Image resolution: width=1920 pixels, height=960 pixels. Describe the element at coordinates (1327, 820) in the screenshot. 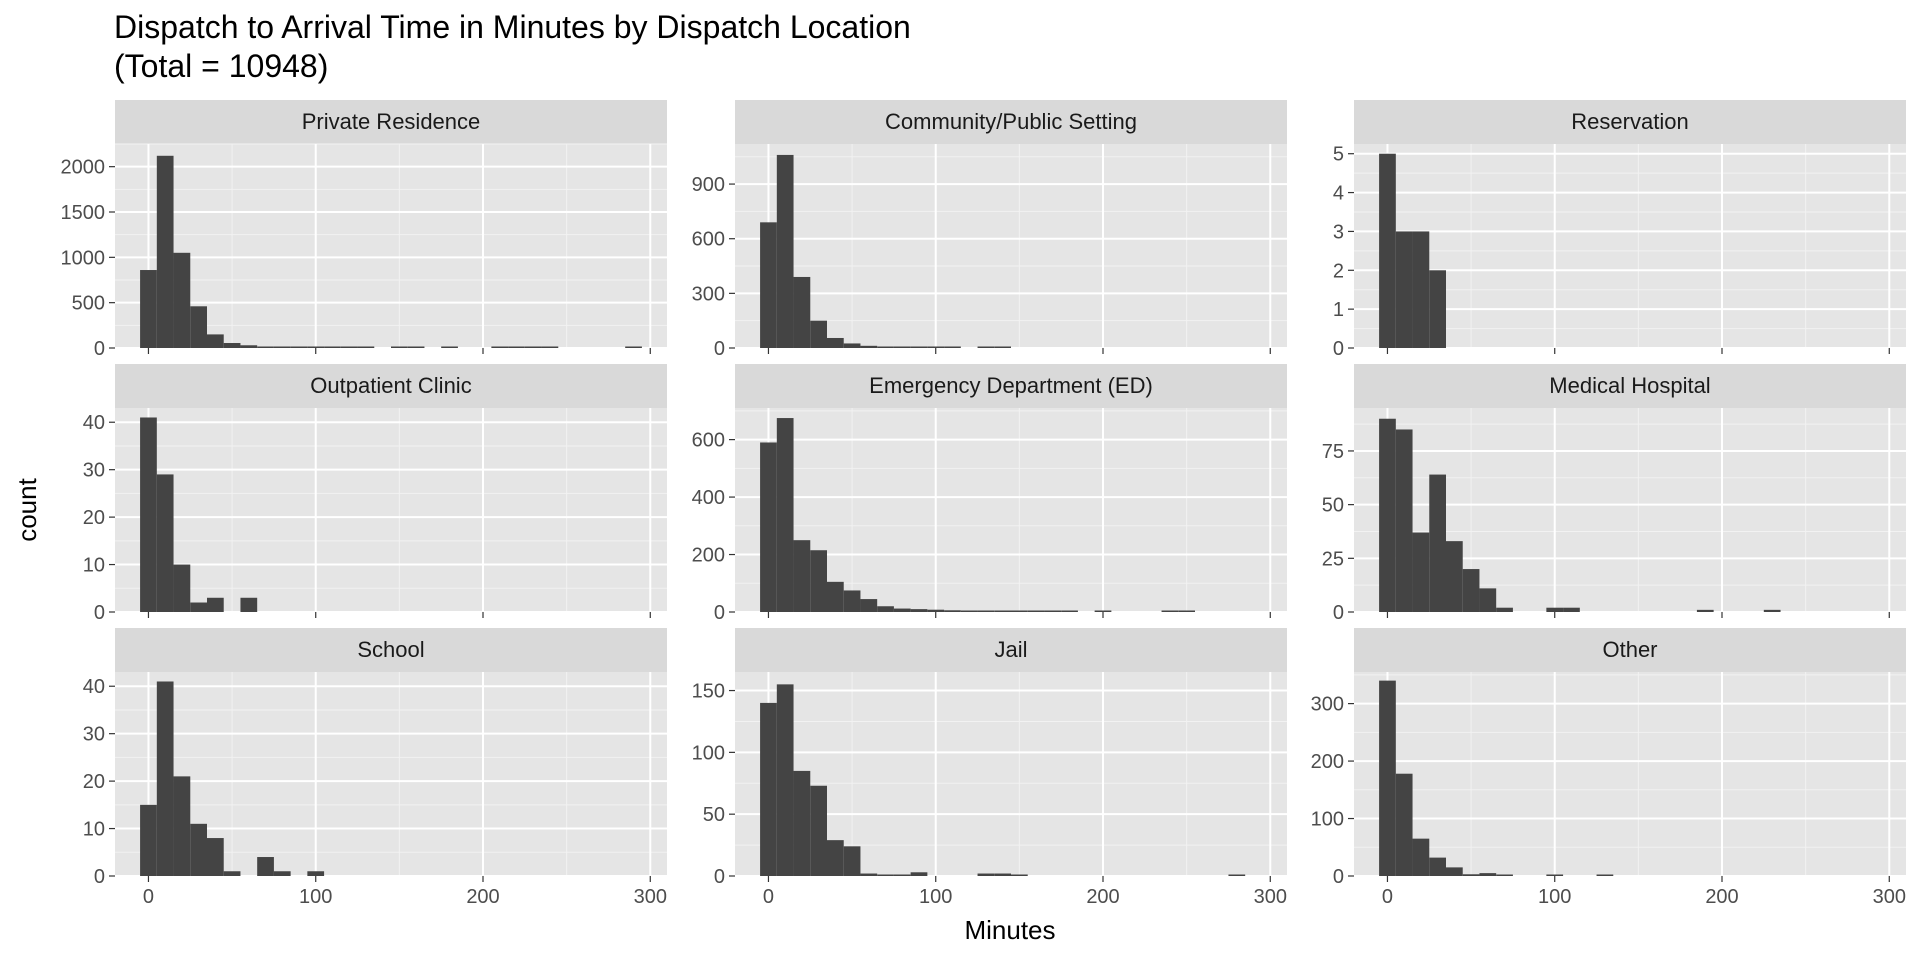

I see `y-tick-label: 100` at that location.